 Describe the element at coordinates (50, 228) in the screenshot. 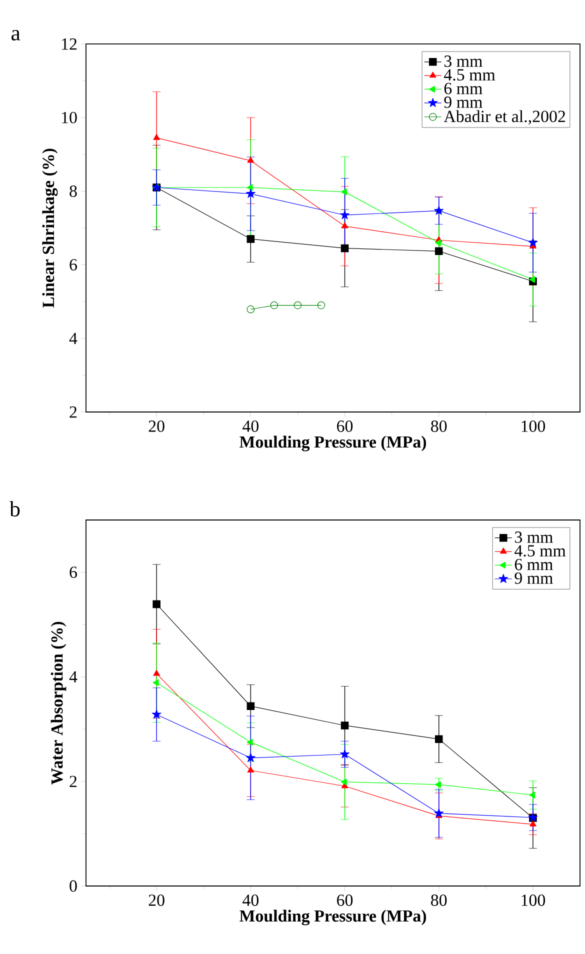

I see `y-axis-title: Linear Shrinkage (%)` at that location.